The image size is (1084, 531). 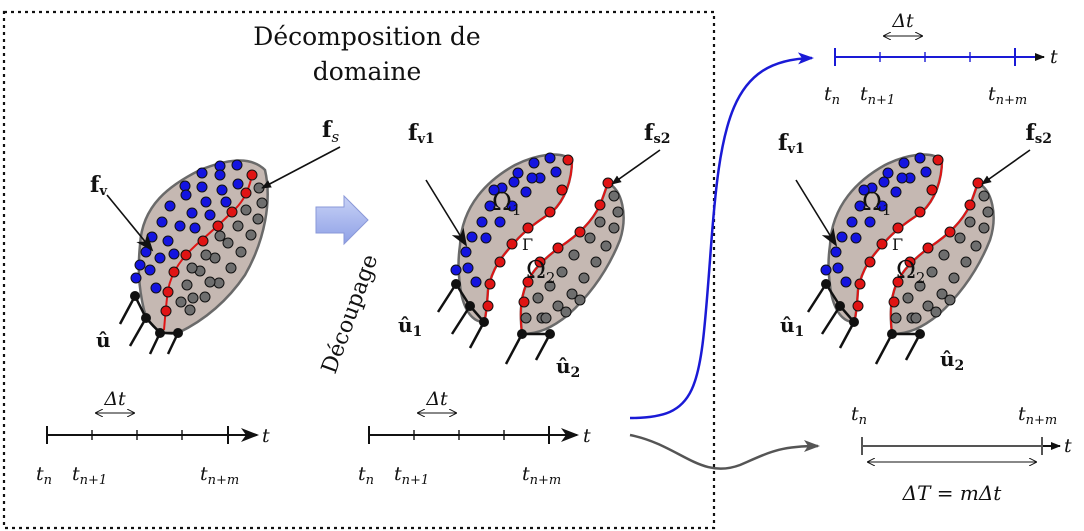 I want to click on red-nodes-full, so click(x=209, y=243).